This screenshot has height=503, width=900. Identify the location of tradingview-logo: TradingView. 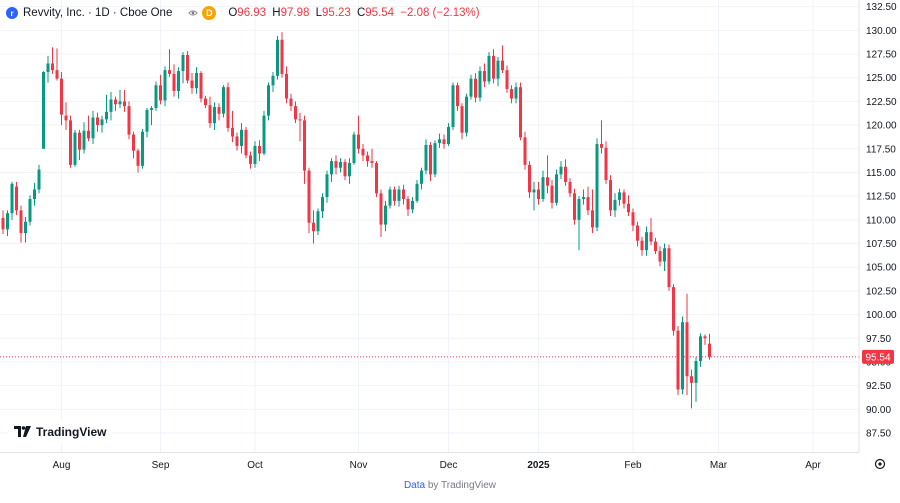
(60, 432).